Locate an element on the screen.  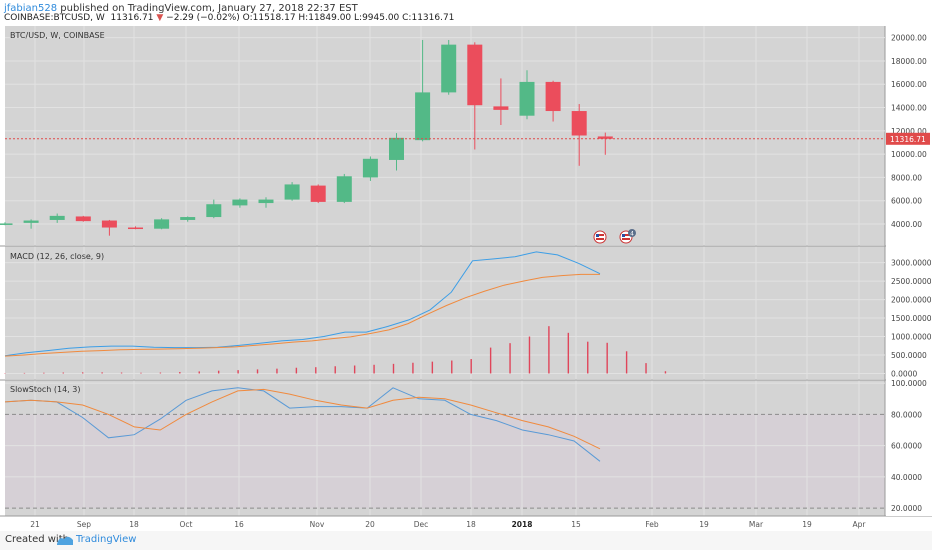
macd-tick-label: 2000.0000 is located at coordinates (911, 300).